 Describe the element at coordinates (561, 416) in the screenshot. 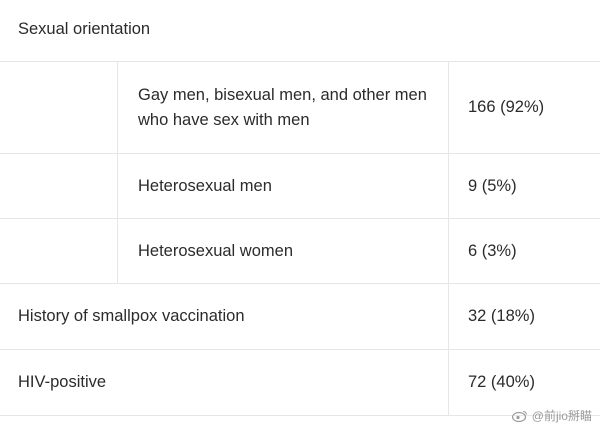

I see `watermark-text: @前jio掰瞄` at that location.